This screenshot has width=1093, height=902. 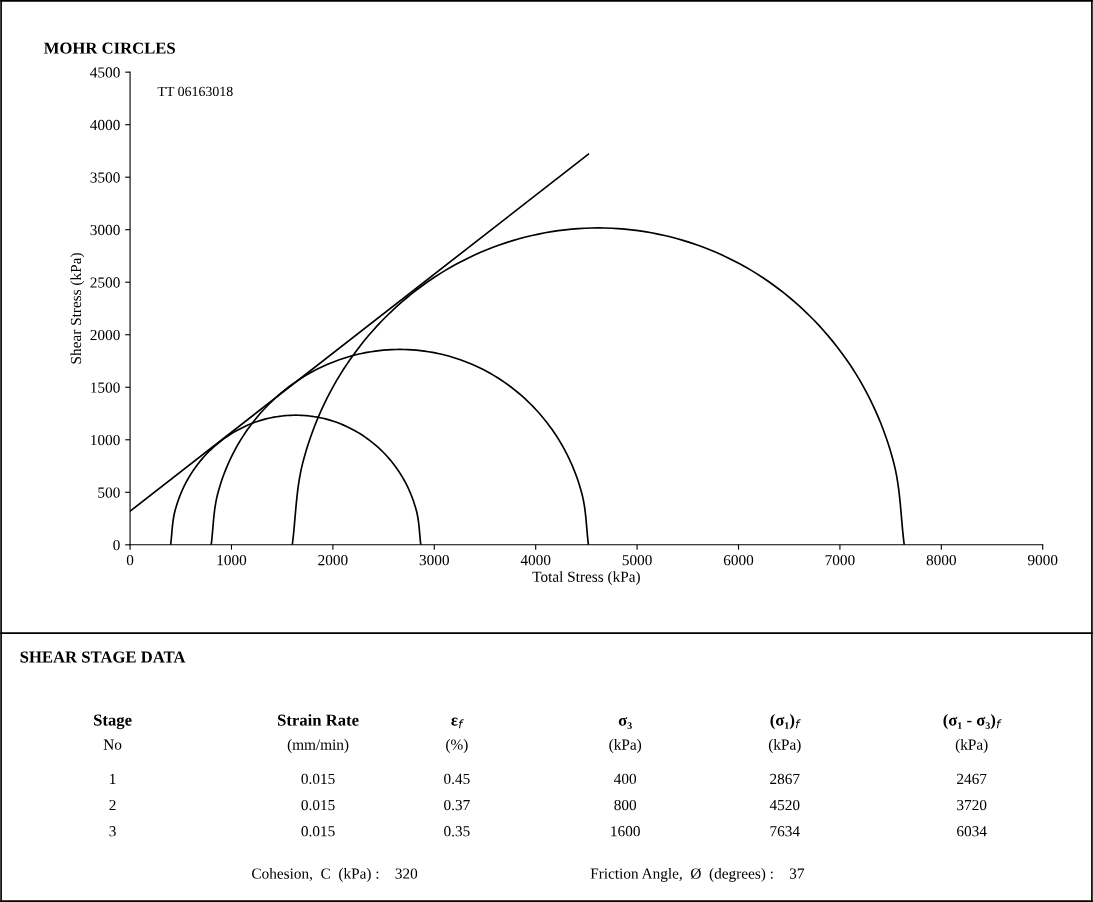 I want to click on text: σ₃, so click(x=625, y=723).